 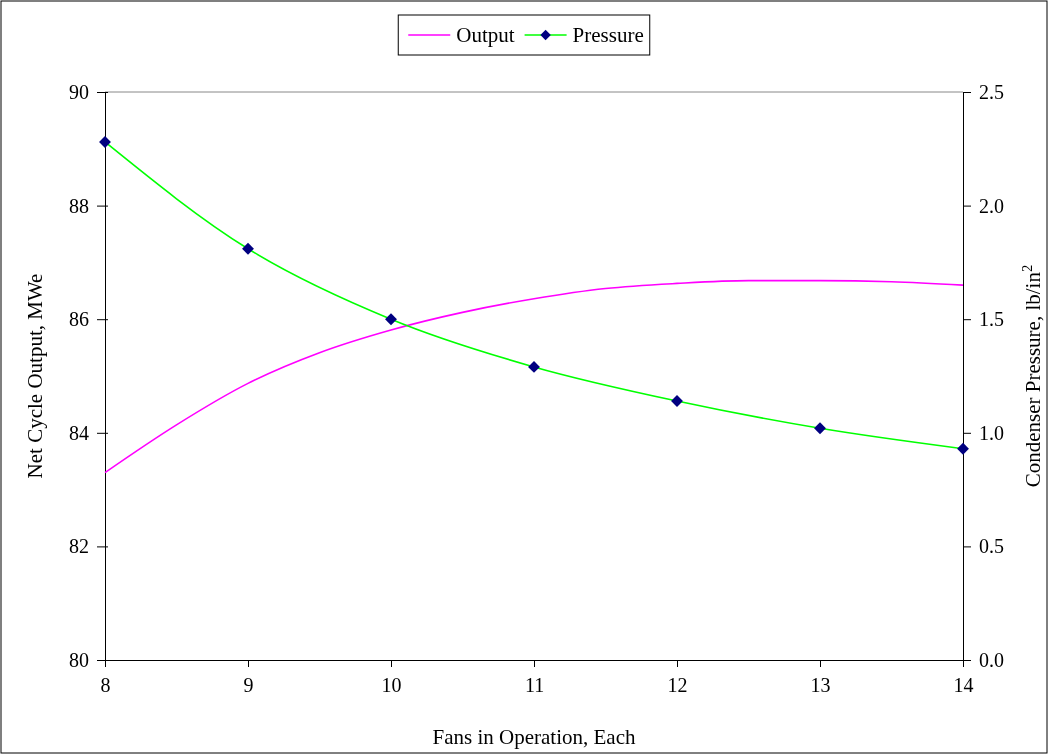 What do you see at coordinates (991, 432) in the screenshot?
I see `y2-tick-label: 1.0` at bounding box center [991, 432].